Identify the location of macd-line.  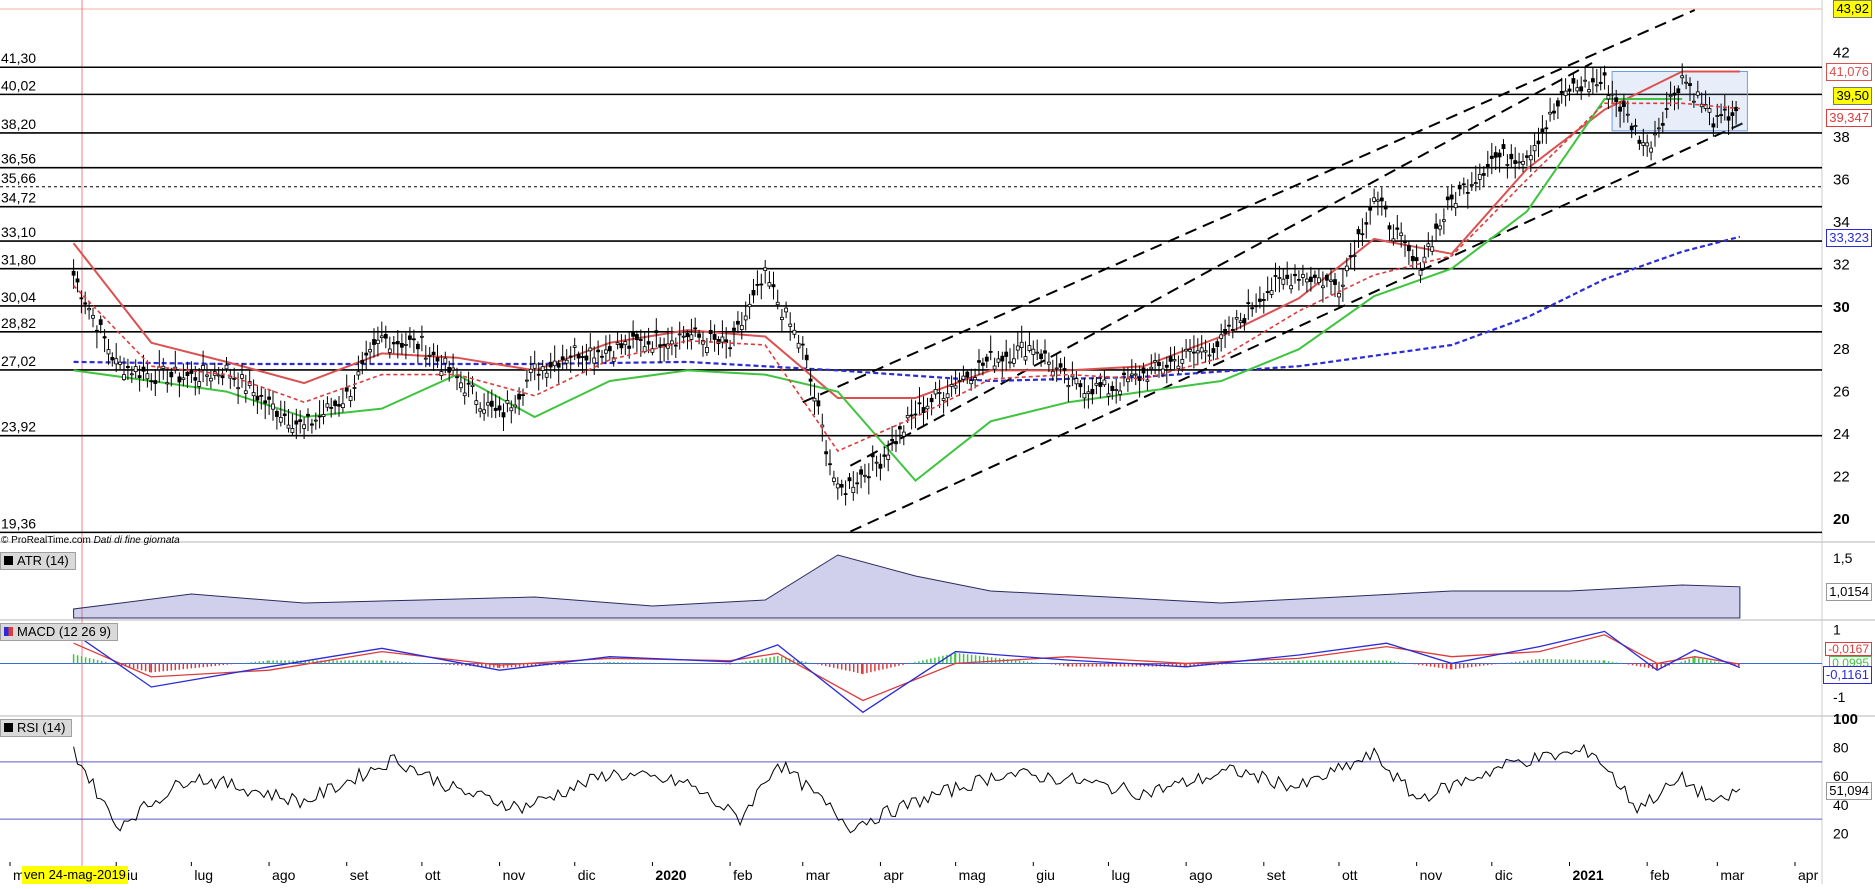
(907, 672).